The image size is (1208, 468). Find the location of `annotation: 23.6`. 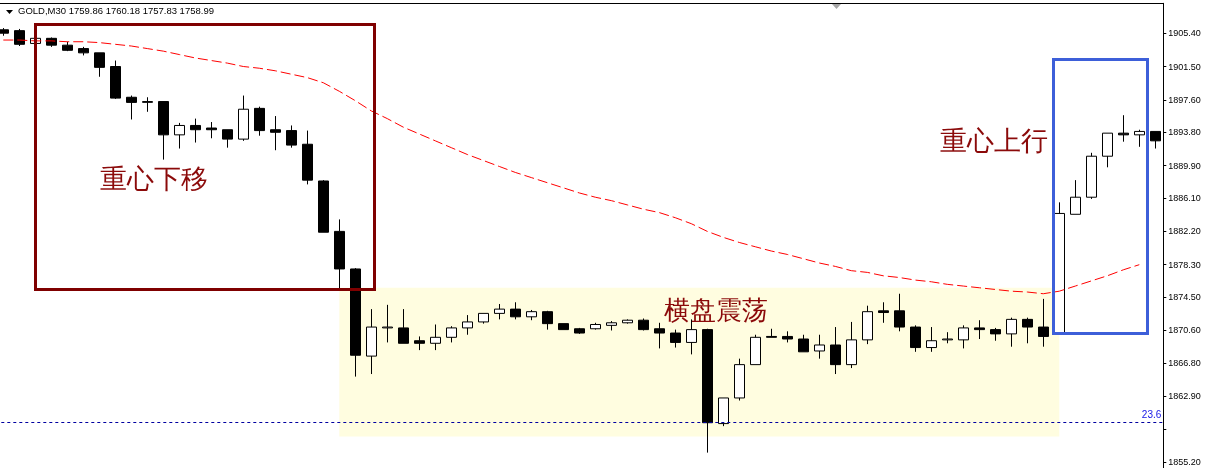

annotation: 23.6 is located at coordinates (1151, 415).